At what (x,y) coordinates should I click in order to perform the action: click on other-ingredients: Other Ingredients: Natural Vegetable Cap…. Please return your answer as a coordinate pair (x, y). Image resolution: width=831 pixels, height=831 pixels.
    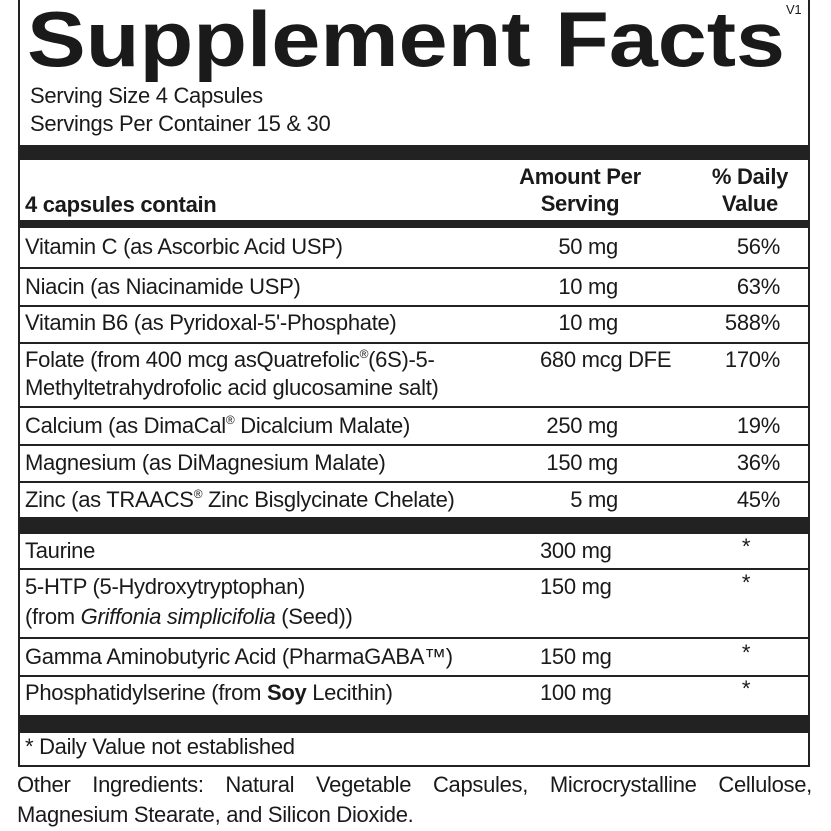
    Looking at the image, I should click on (414, 784).